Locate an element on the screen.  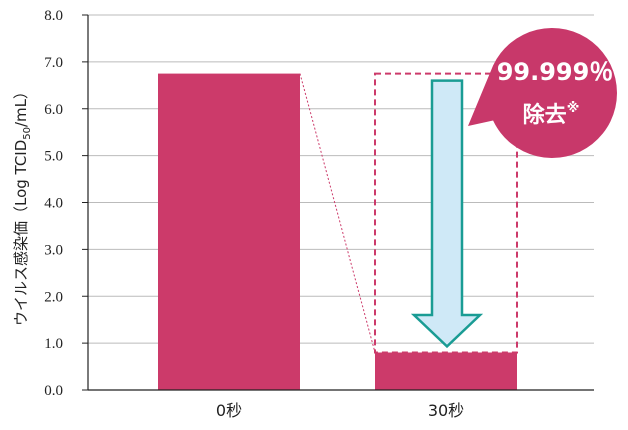
down-arrow-icon is located at coordinates (447, 214).